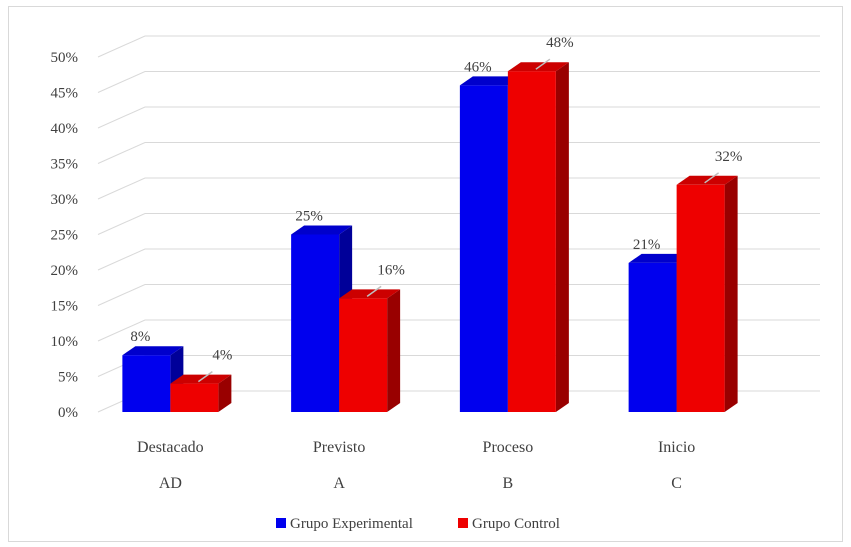  I want to click on data-label: 46%, so click(478, 67).